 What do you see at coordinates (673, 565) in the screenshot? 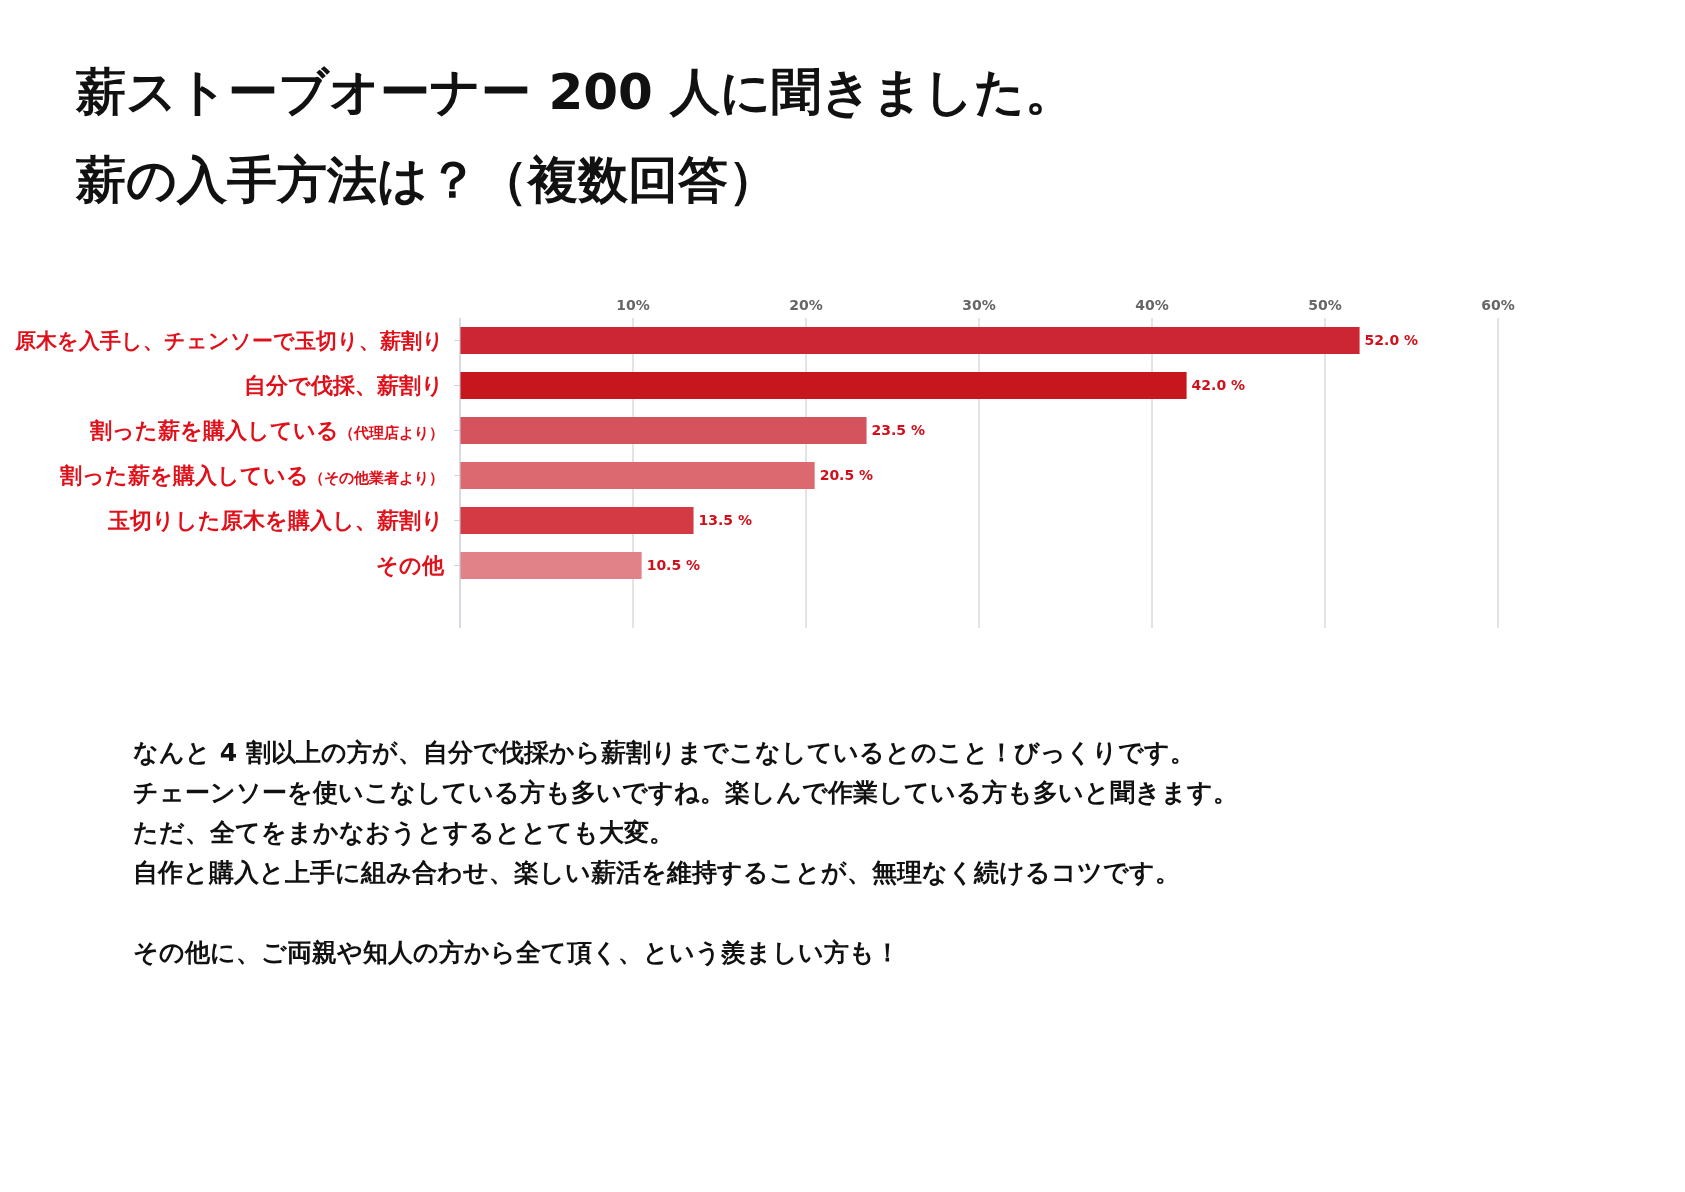
I see `data-label: 10.5 %` at bounding box center [673, 565].